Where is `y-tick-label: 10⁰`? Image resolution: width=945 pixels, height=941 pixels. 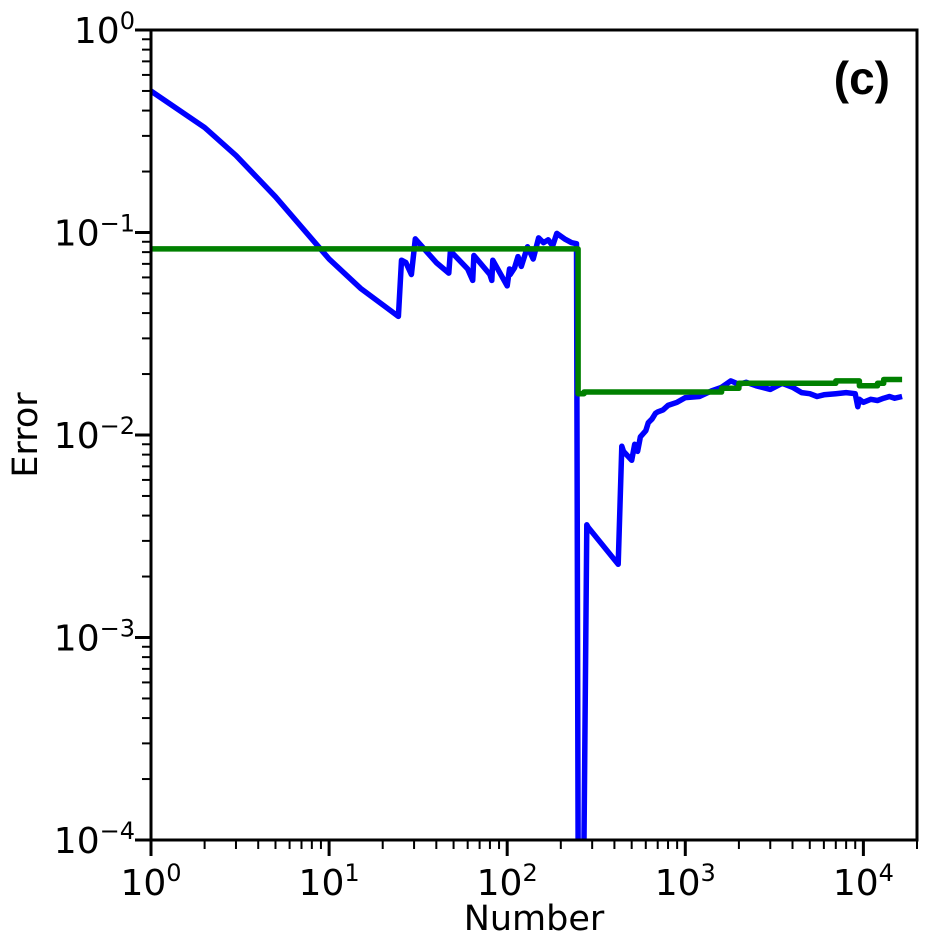 y-tick-label: 10⁰ is located at coordinates (104, 29).